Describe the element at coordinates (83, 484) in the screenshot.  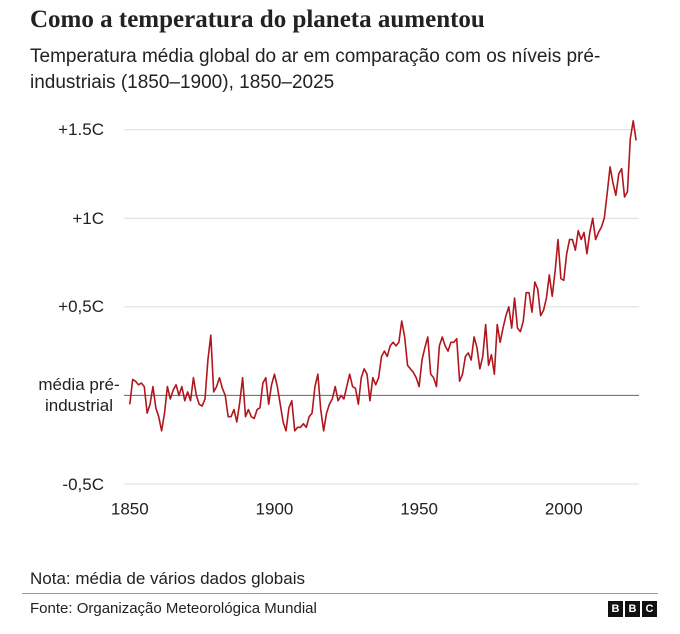
I see `y-tick-label: -0,5C` at that location.